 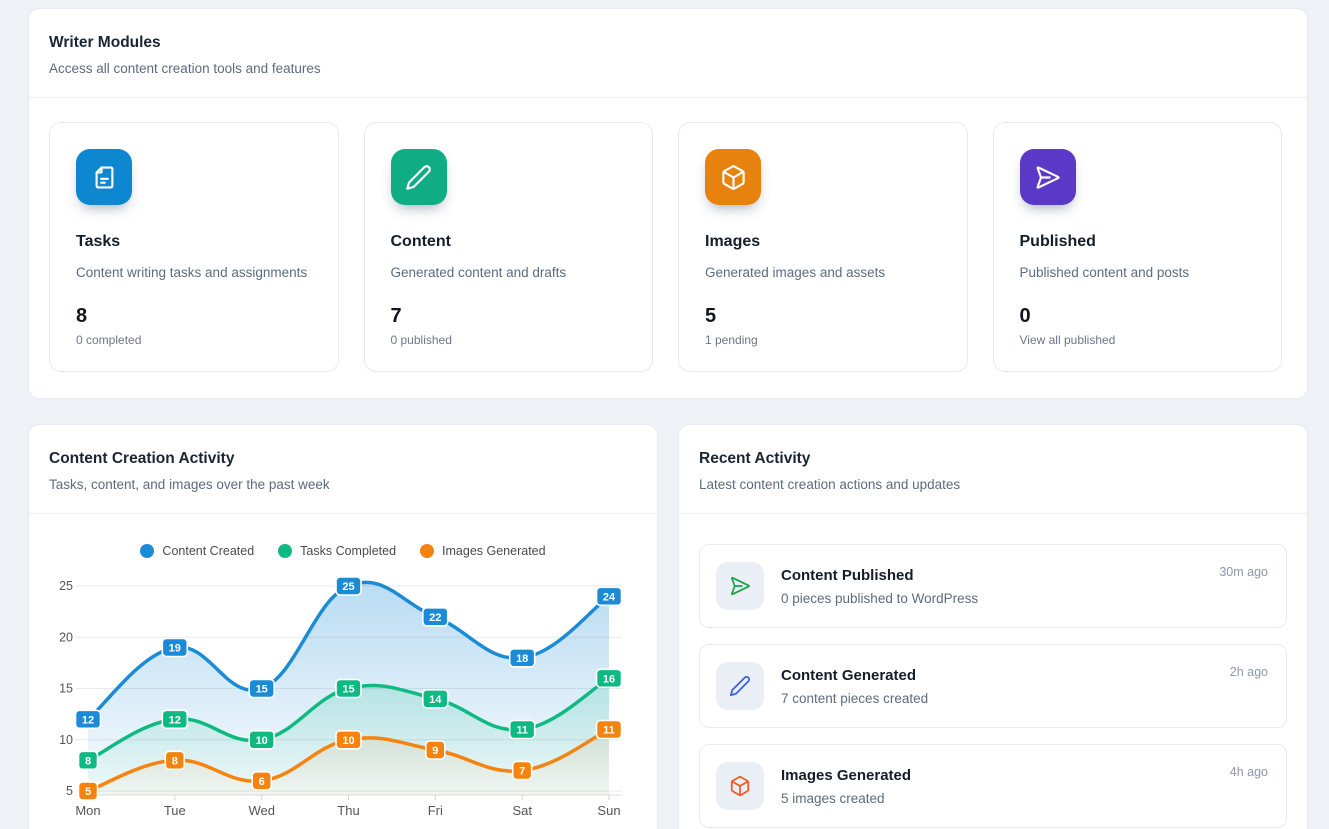 I want to click on card-title: Content, so click(x=420, y=241).